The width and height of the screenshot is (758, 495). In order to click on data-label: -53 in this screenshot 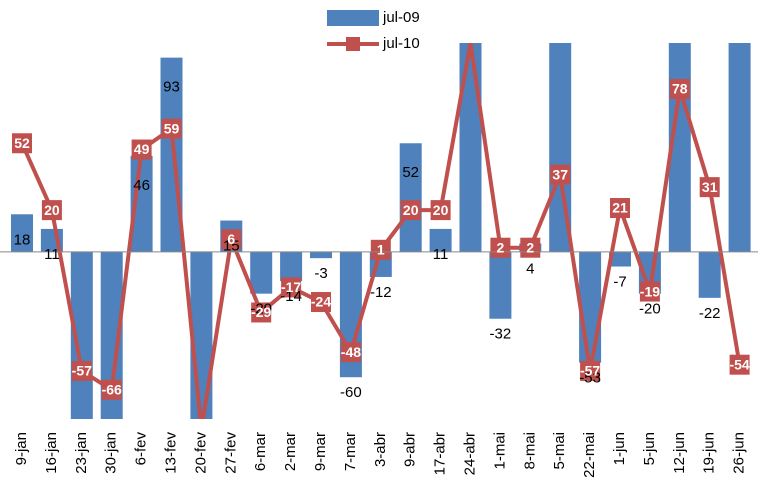, I will do `click(590, 378)`.